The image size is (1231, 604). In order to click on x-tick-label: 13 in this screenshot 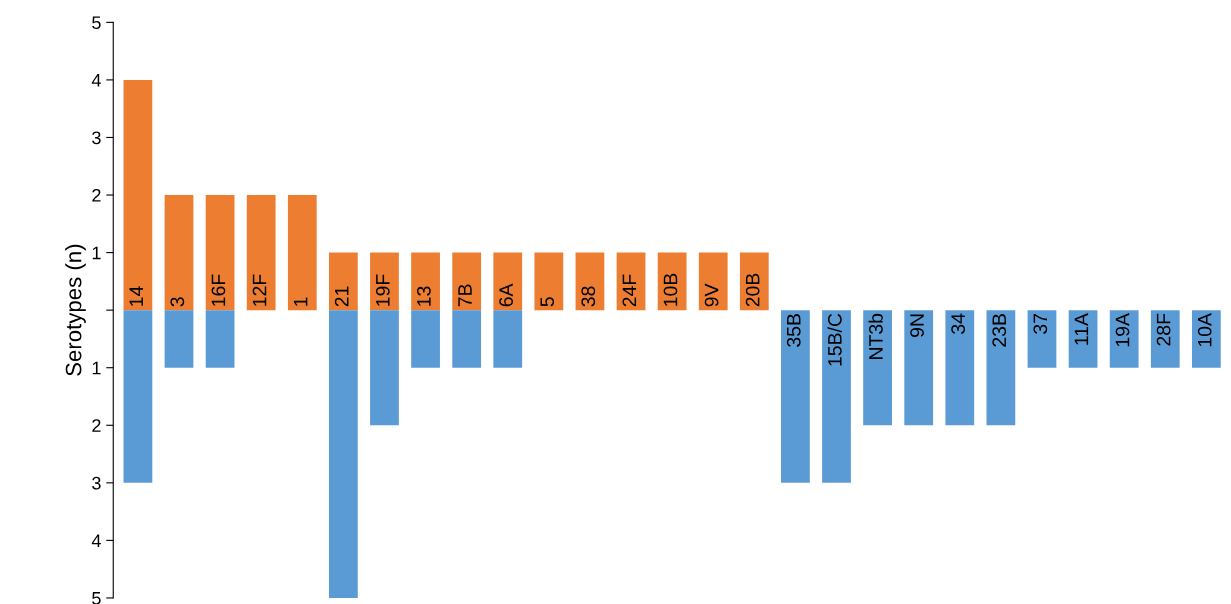, I will do `click(424, 296)`.